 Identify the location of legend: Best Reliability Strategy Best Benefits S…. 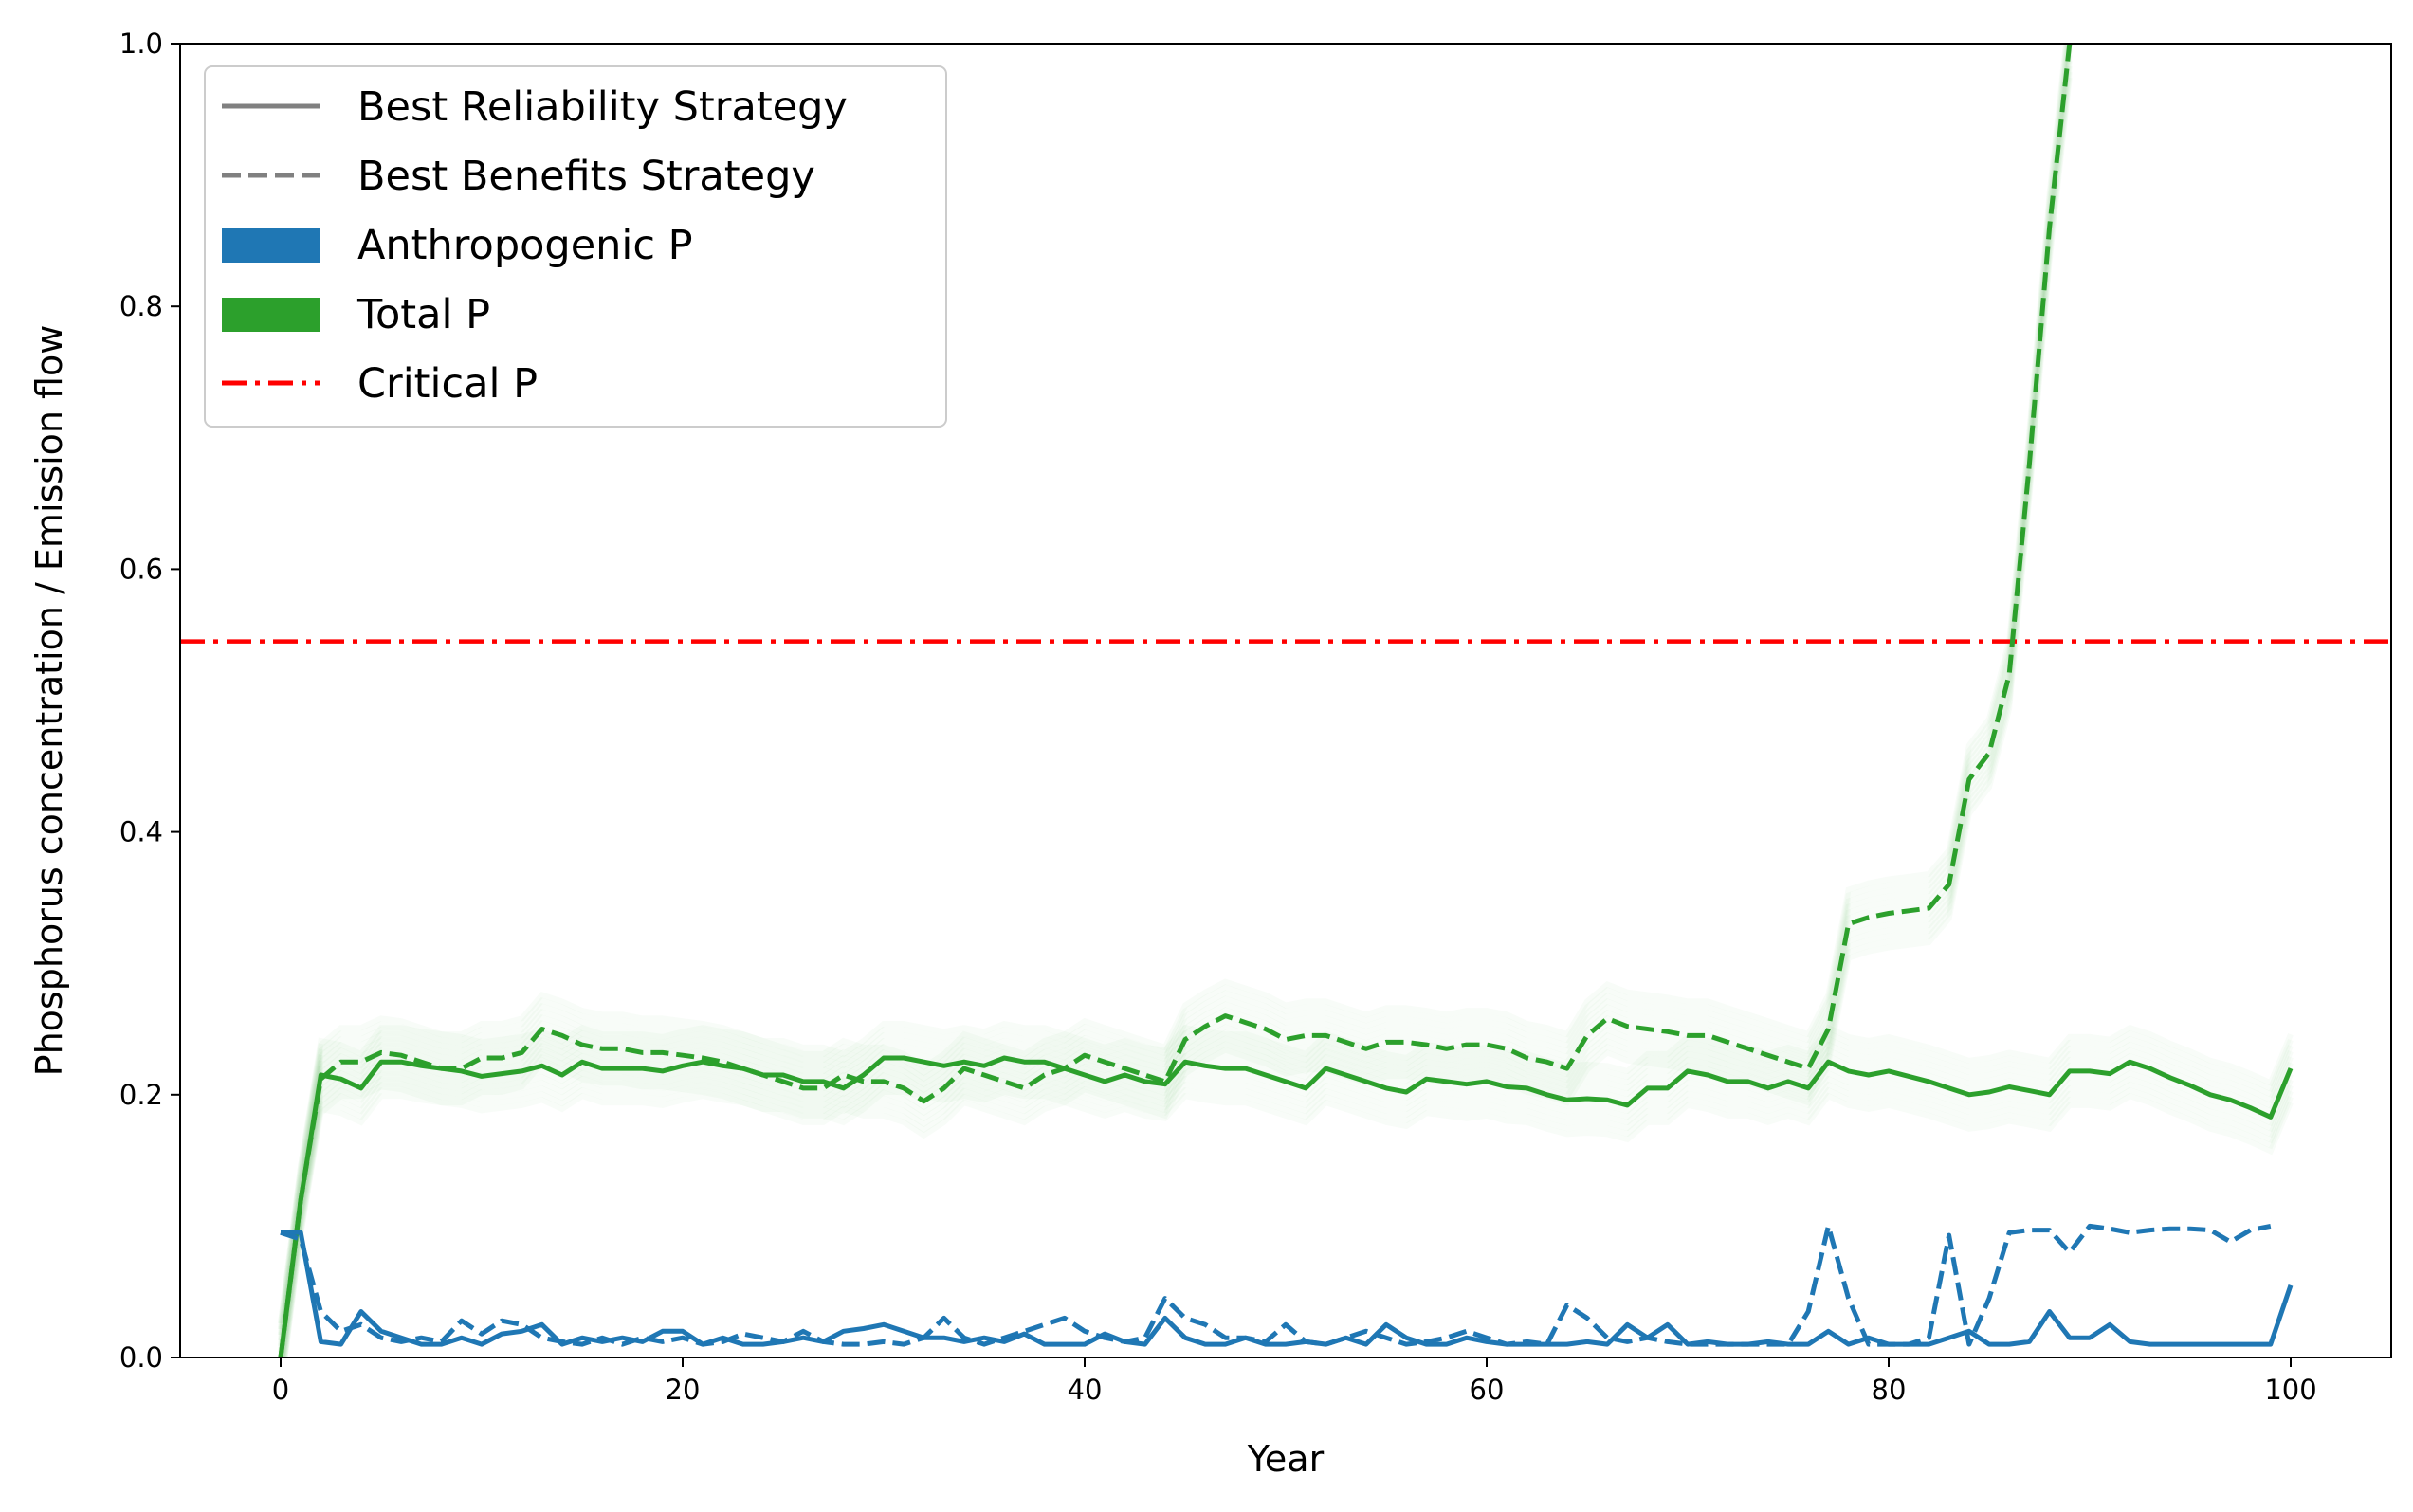
(575, 246).